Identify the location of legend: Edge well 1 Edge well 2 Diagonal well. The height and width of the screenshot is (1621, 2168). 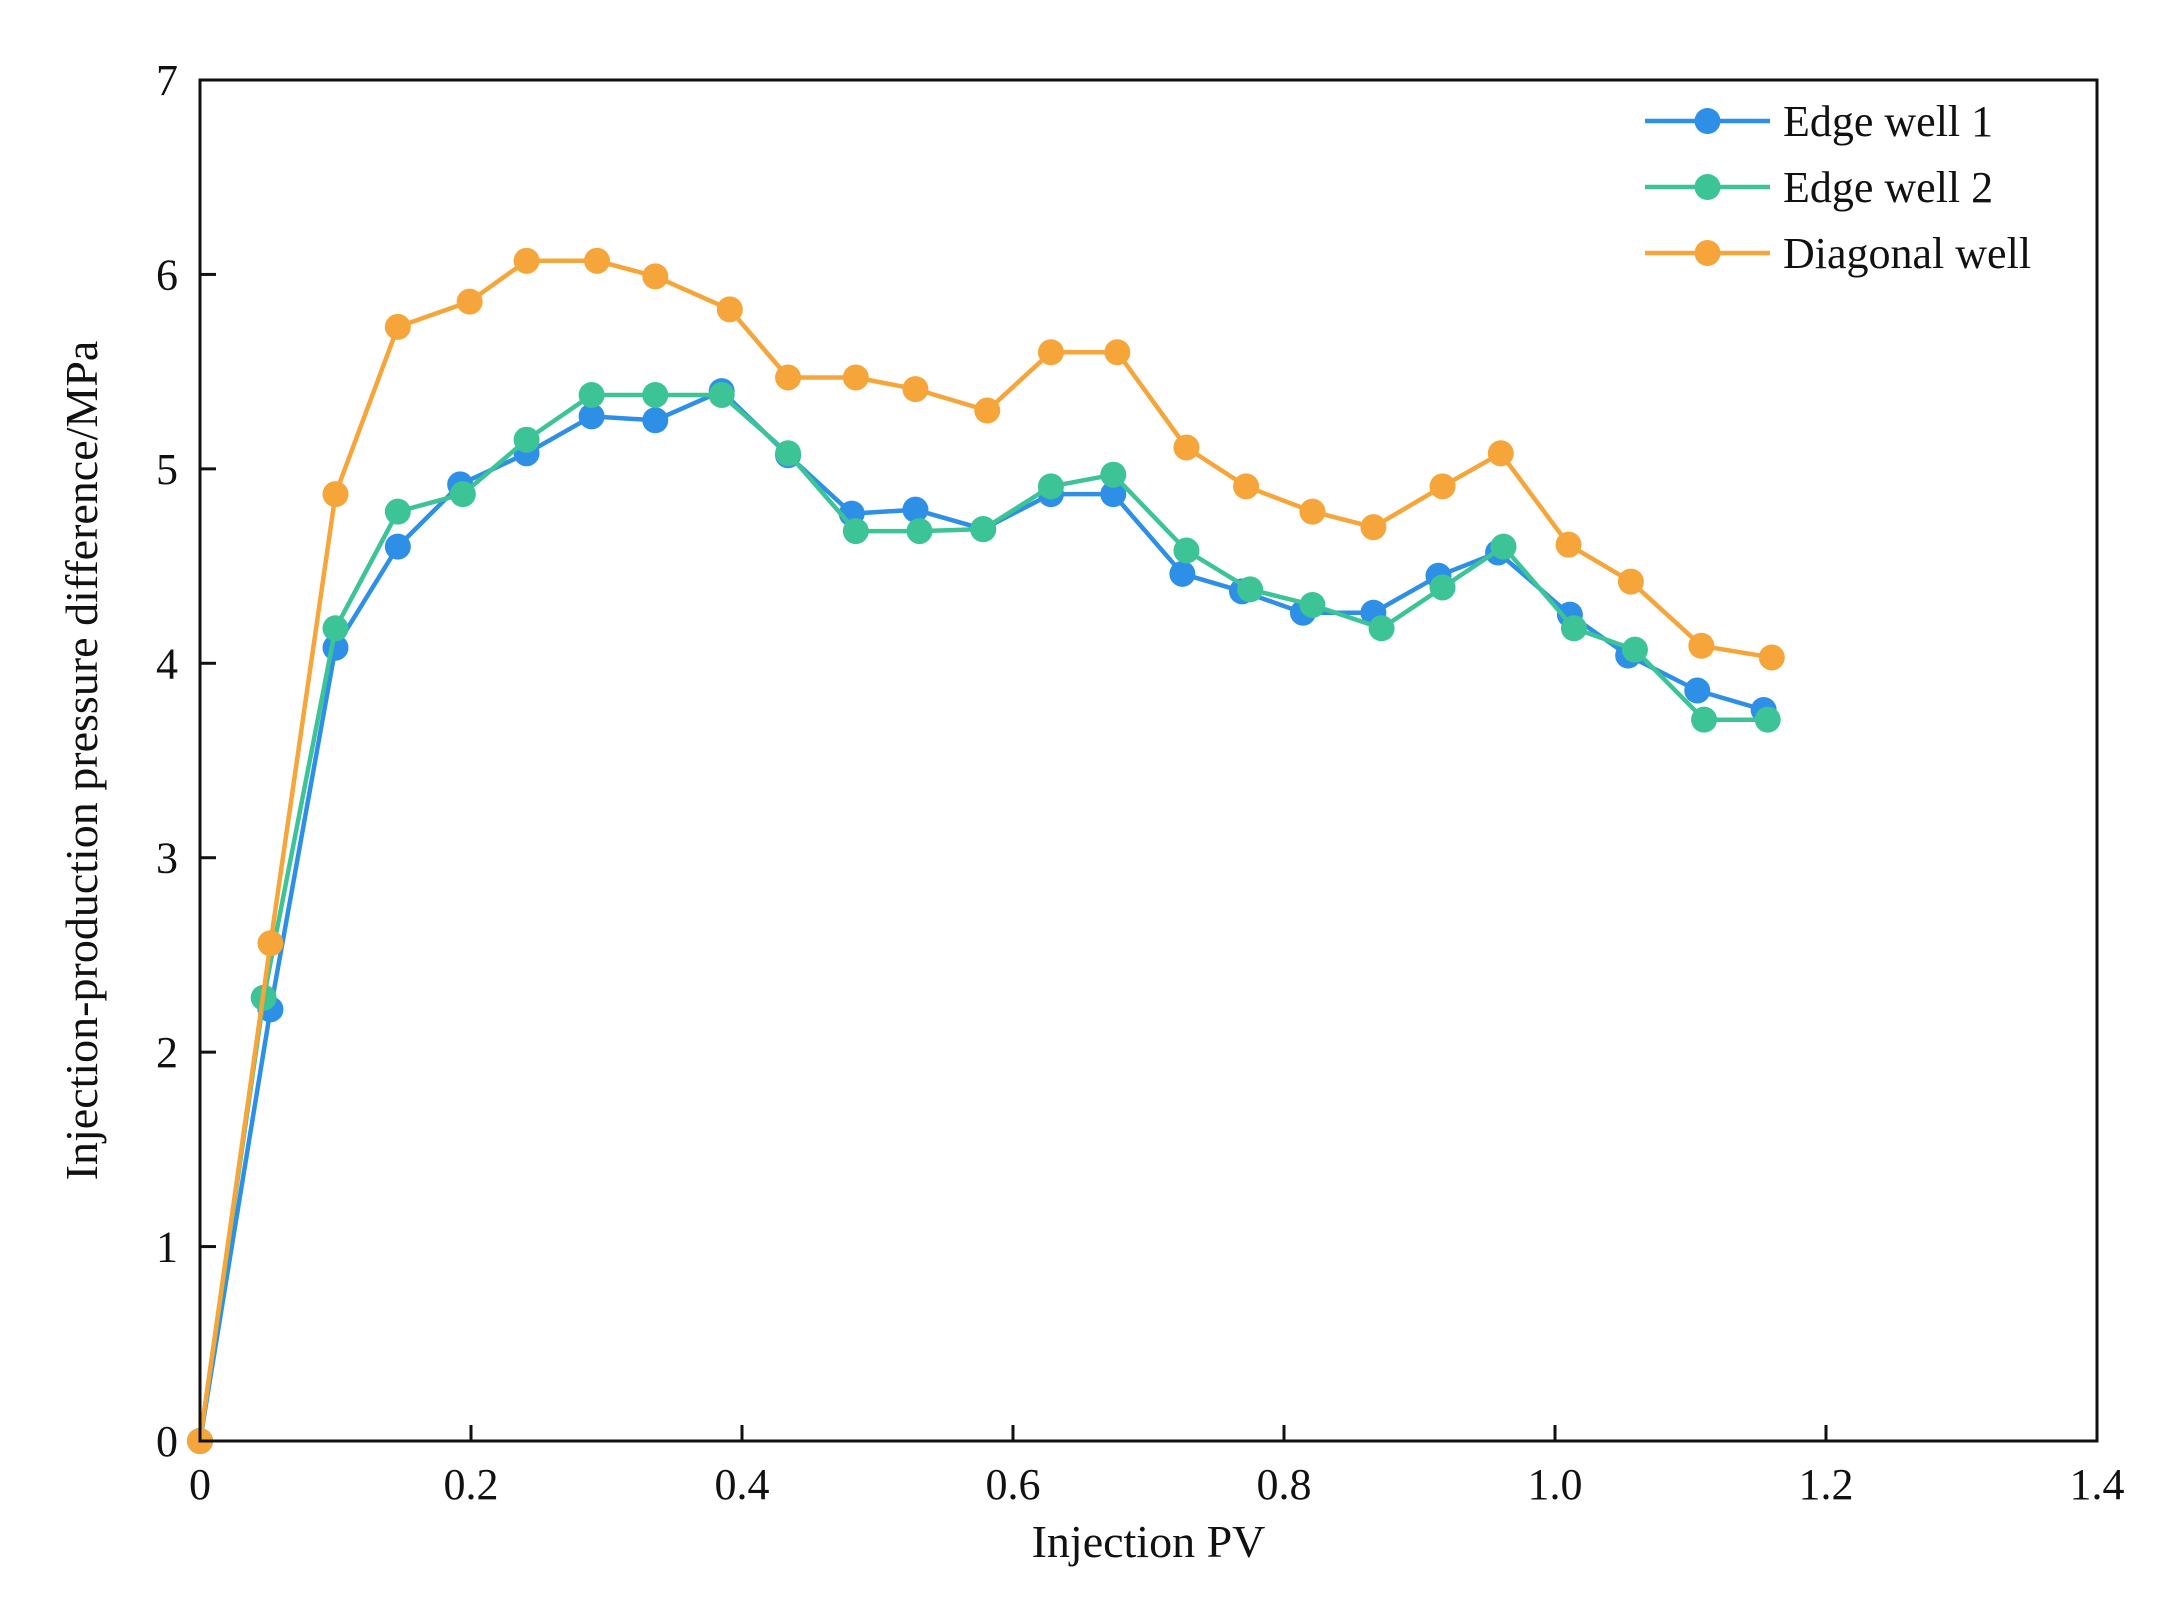
(1838, 187).